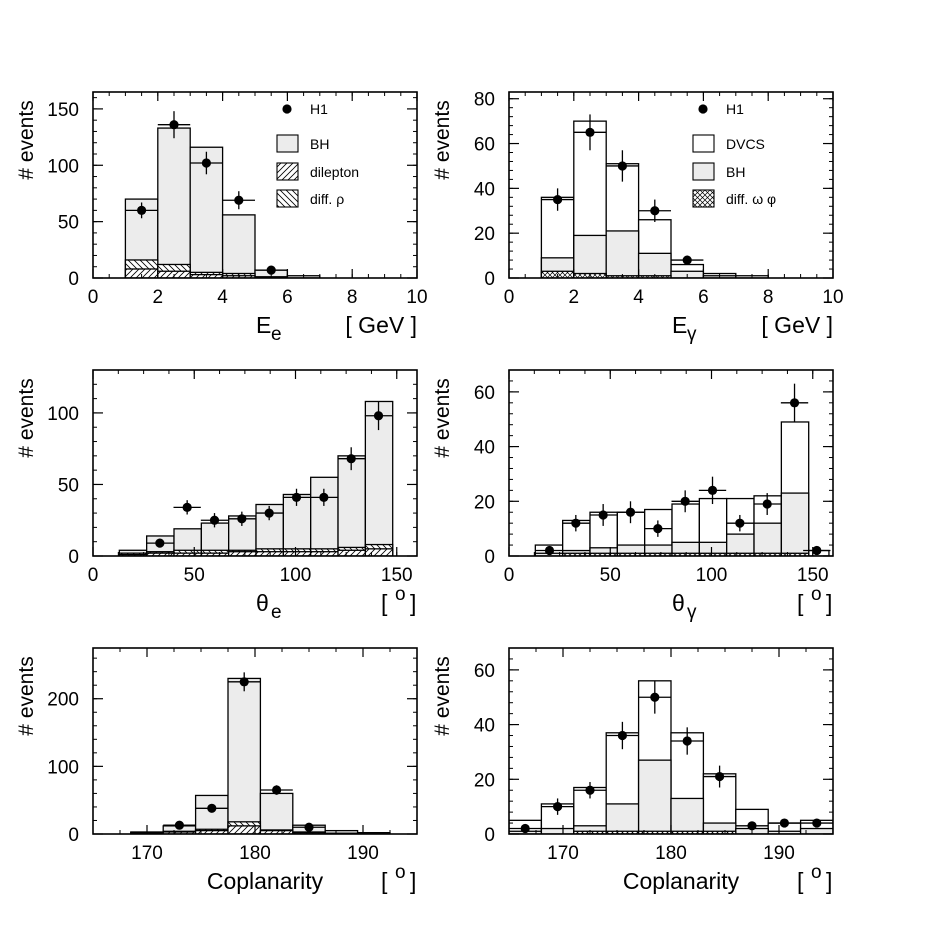 The width and height of the screenshot is (926, 926). I want to click on x-axis-unit: [ GeV ], so click(797, 325).